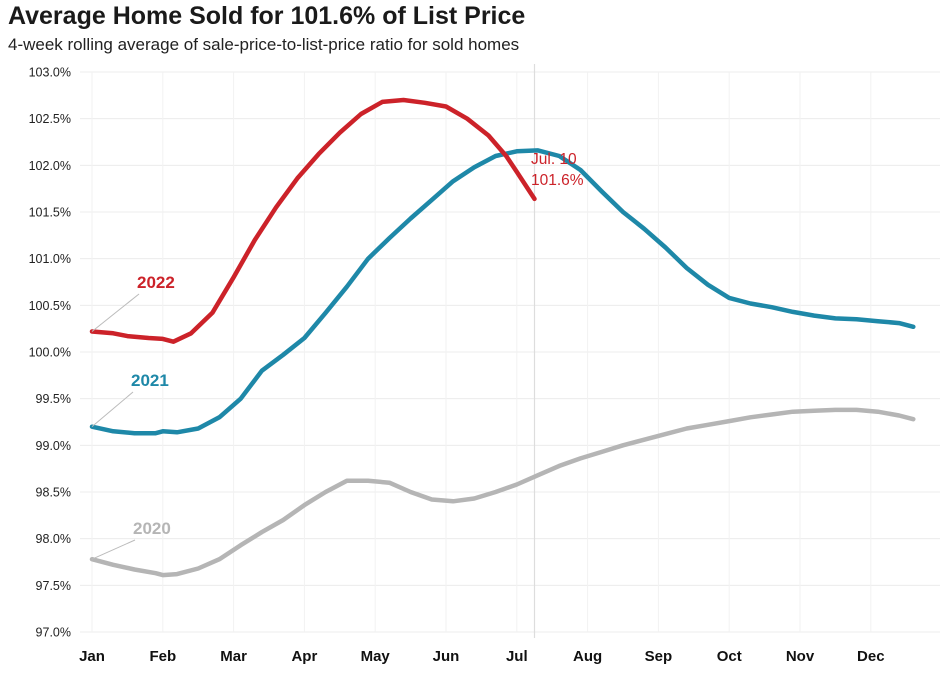 Image resolution: width=951 pixels, height=673 pixels. What do you see at coordinates (112, 409) in the screenshot?
I see `leader-line-2021` at bounding box center [112, 409].